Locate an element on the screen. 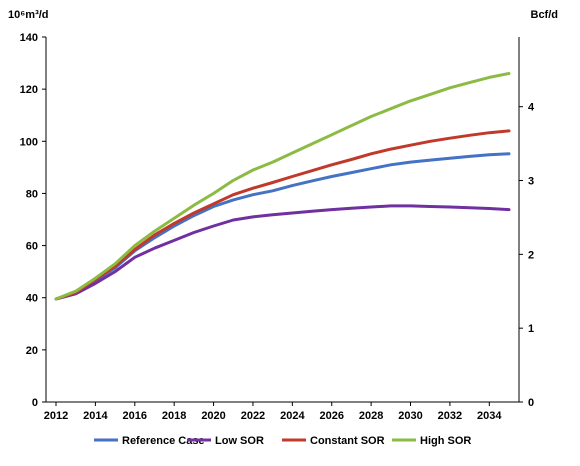  x-tick-label: 2016 is located at coordinates (135, 416).